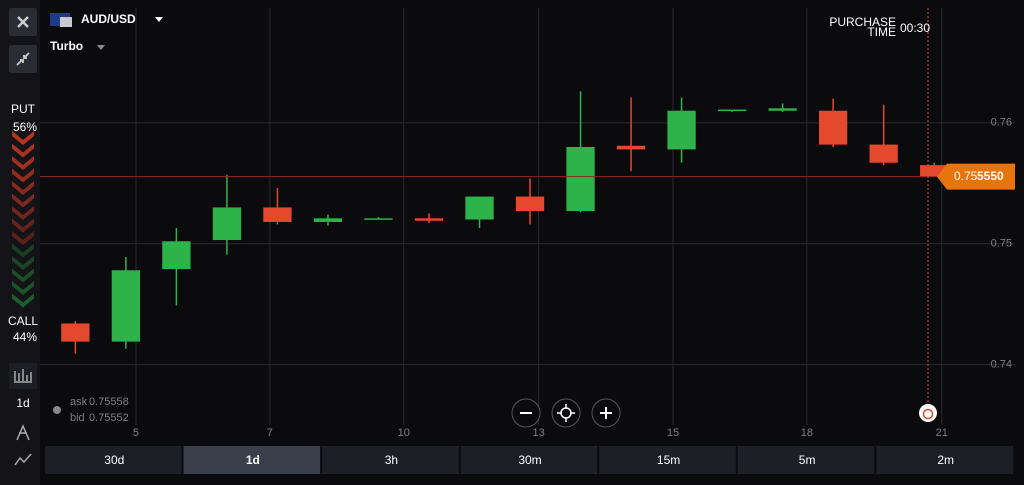  What do you see at coordinates (23, 376) in the screenshot?
I see `chart-type-icon` at bounding box center [23, 376].